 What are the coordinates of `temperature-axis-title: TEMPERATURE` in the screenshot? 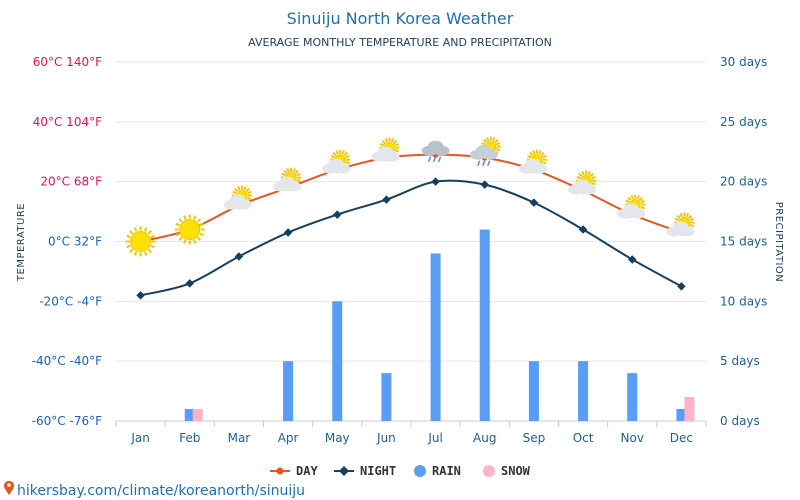 It's located at (21, 242).